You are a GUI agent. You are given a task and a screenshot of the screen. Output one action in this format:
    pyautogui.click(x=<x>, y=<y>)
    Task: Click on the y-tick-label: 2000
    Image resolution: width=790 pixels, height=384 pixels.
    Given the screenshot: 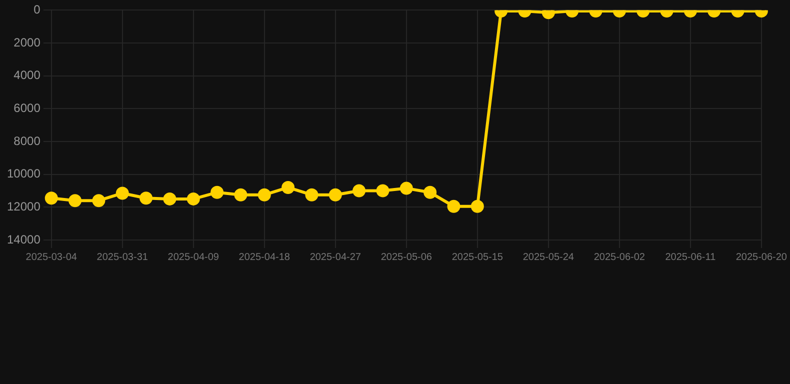 What is the action you would take?
    pyautogui.click(x=27, y=42)
    